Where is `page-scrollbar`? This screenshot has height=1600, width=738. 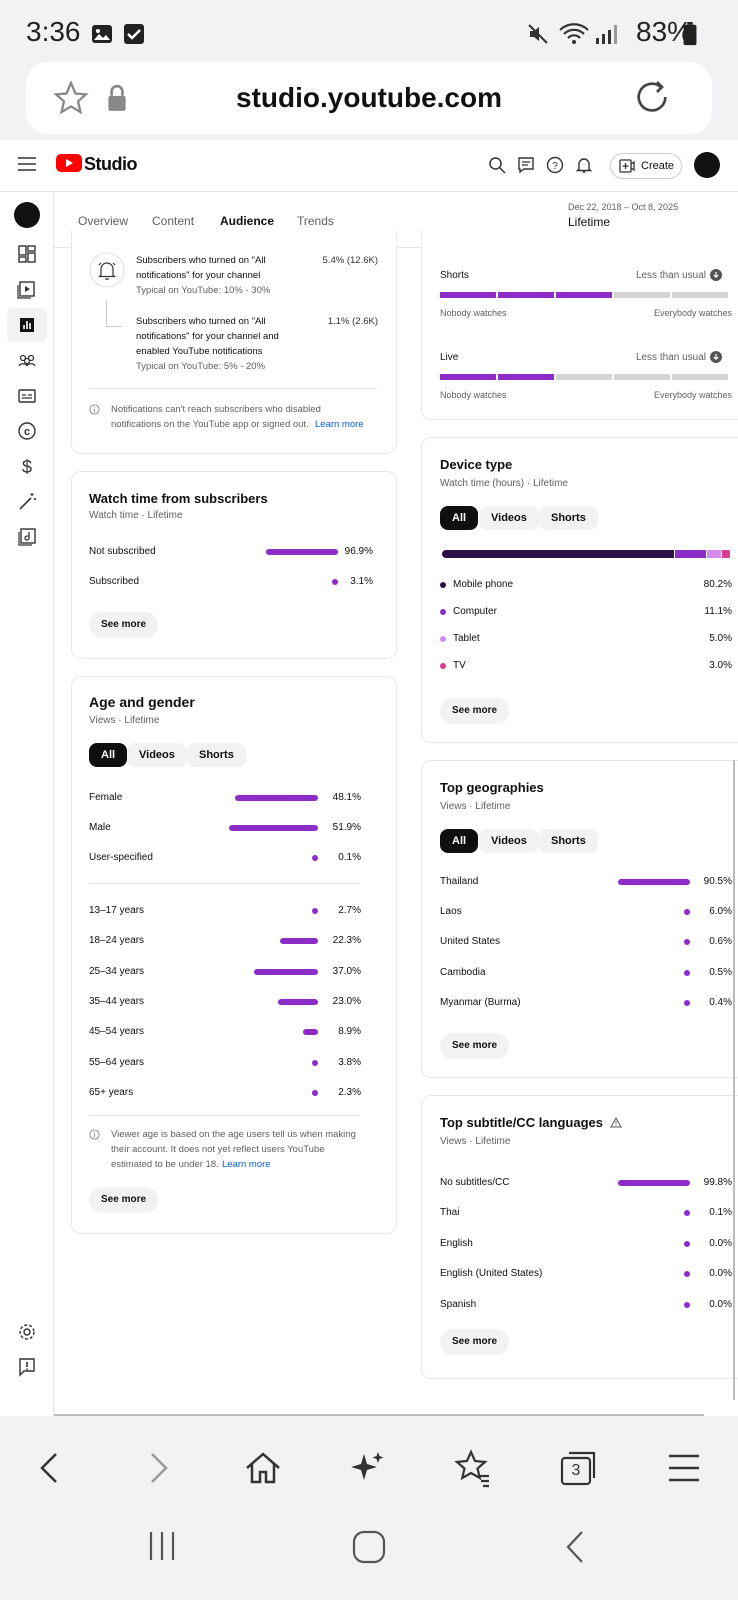
page-scrollbar is located at coordinates (734, 1080).